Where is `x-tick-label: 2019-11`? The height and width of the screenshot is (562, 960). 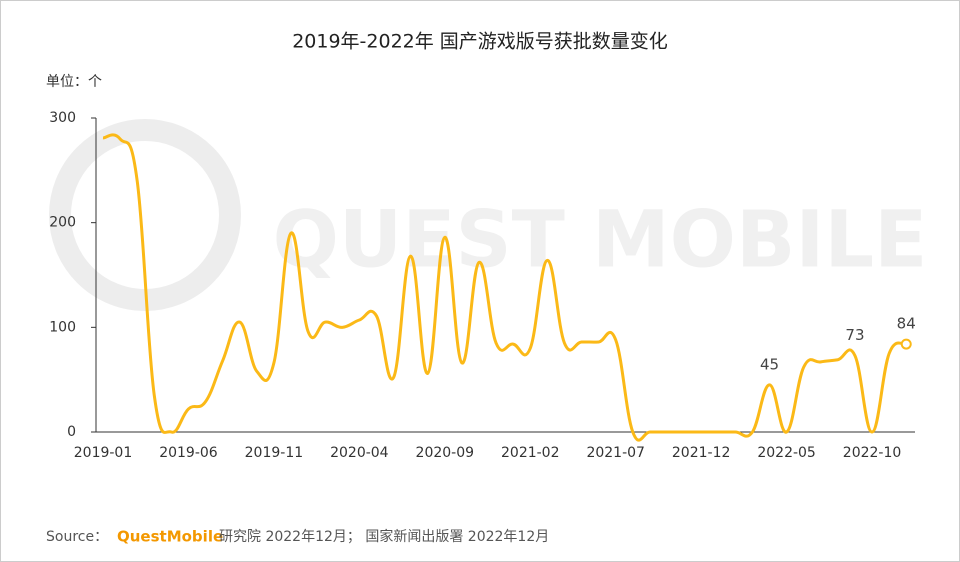 x-tick-label: 2019-11 is located at coordinates (274, 453).